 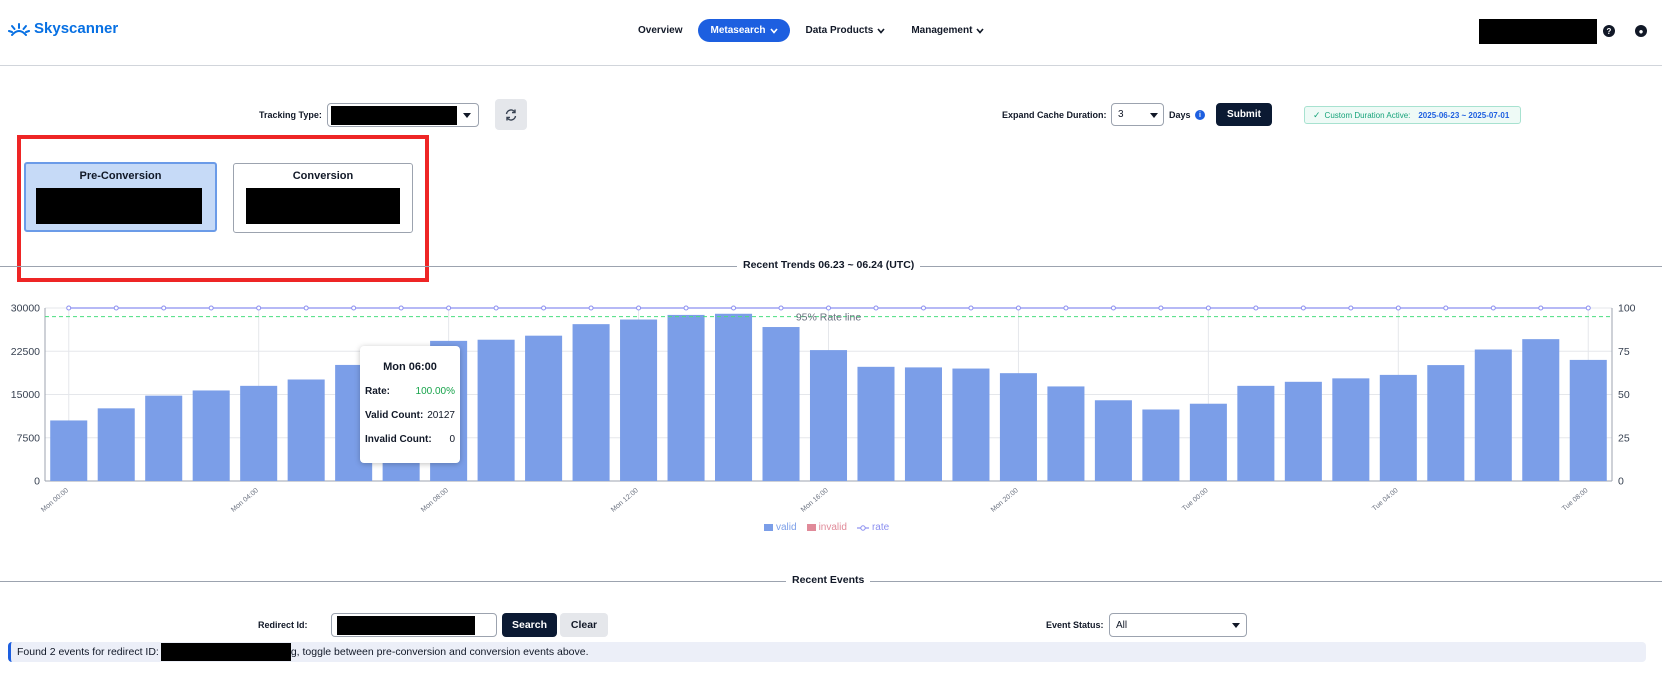 I want to click on redacted-account-name, so click(x=1538, y=31).